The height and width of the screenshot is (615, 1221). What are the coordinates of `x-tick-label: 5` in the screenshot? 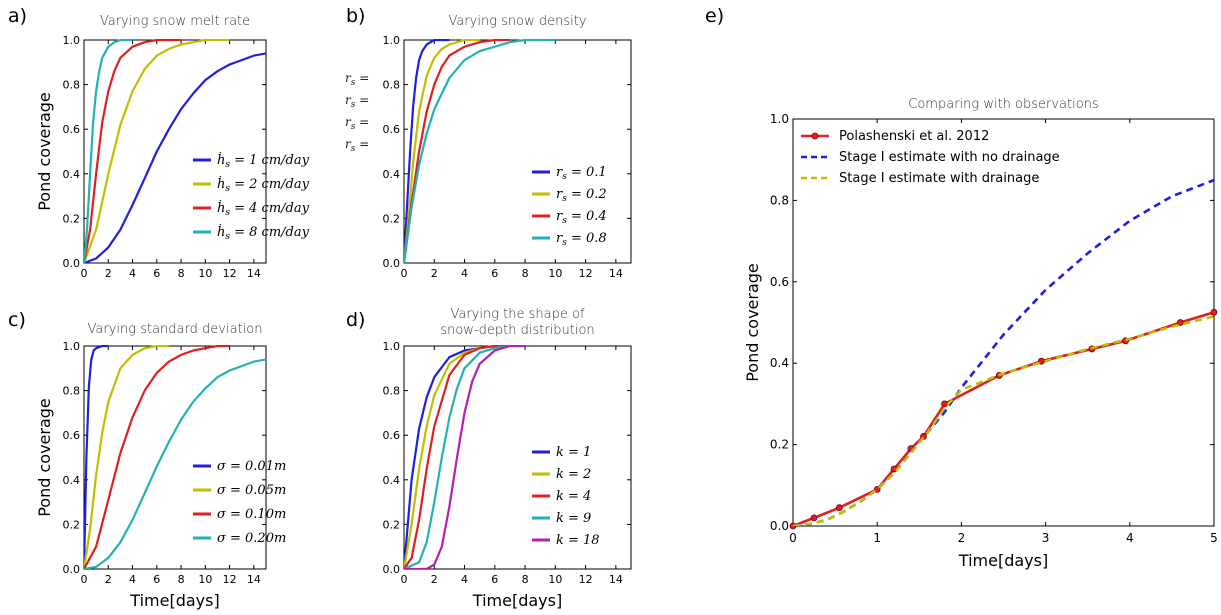 It's located at (1214, 538).